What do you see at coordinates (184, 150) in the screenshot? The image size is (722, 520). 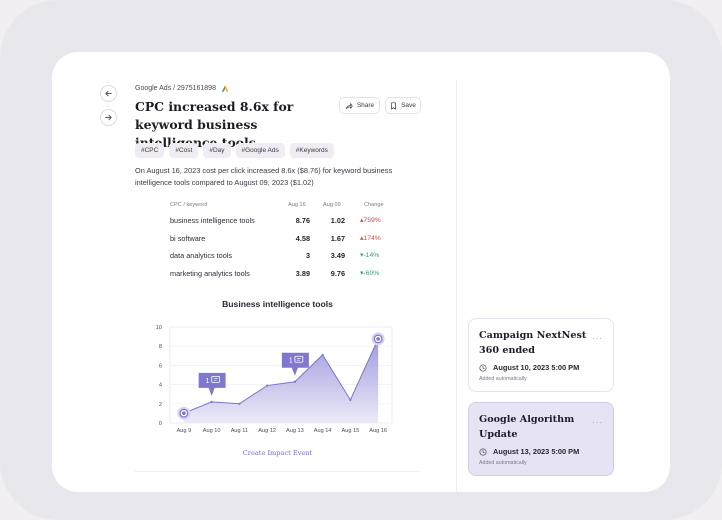 I see `tag-cost: #Cost` at bounding box center [184, 150].